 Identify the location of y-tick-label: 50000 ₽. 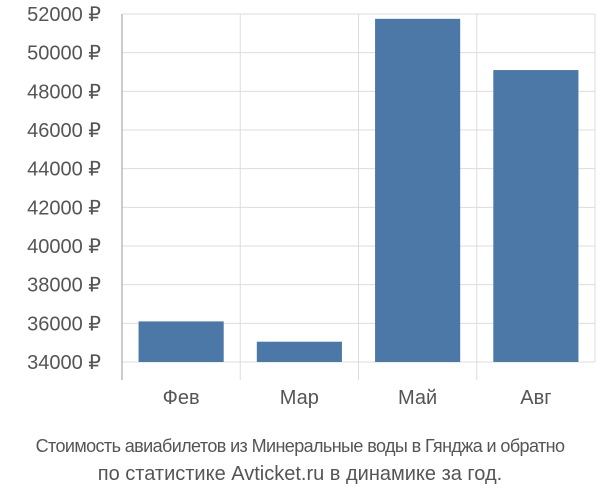
(64, 54).